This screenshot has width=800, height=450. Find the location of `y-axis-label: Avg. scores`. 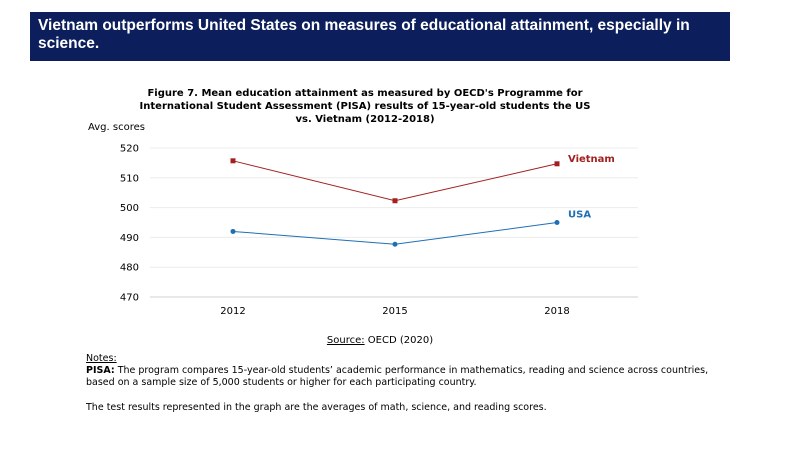

y-axis-label: Avg. scores is located at coordinates (116, 127).